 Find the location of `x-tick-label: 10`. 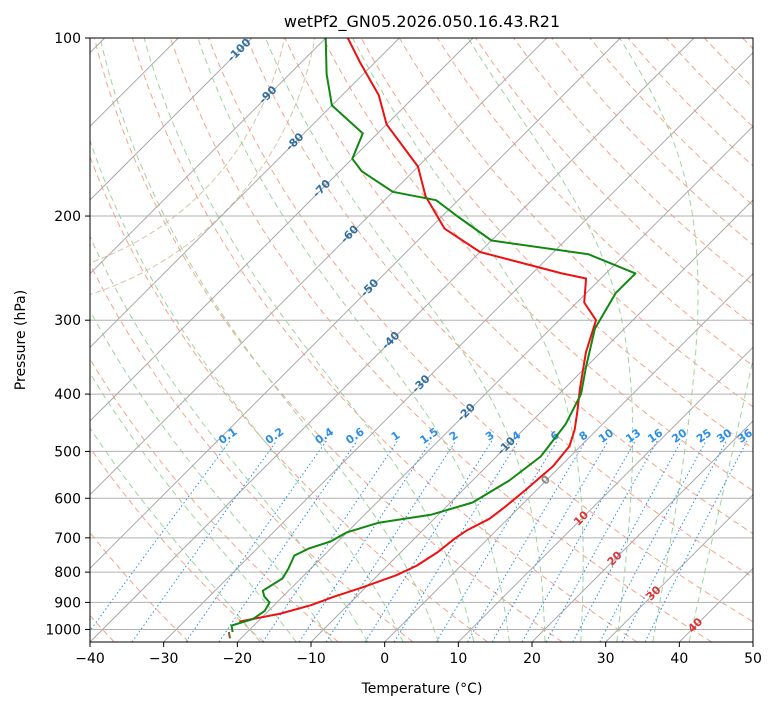

x-tick-label: 10 is located at coordinates (458, 659).